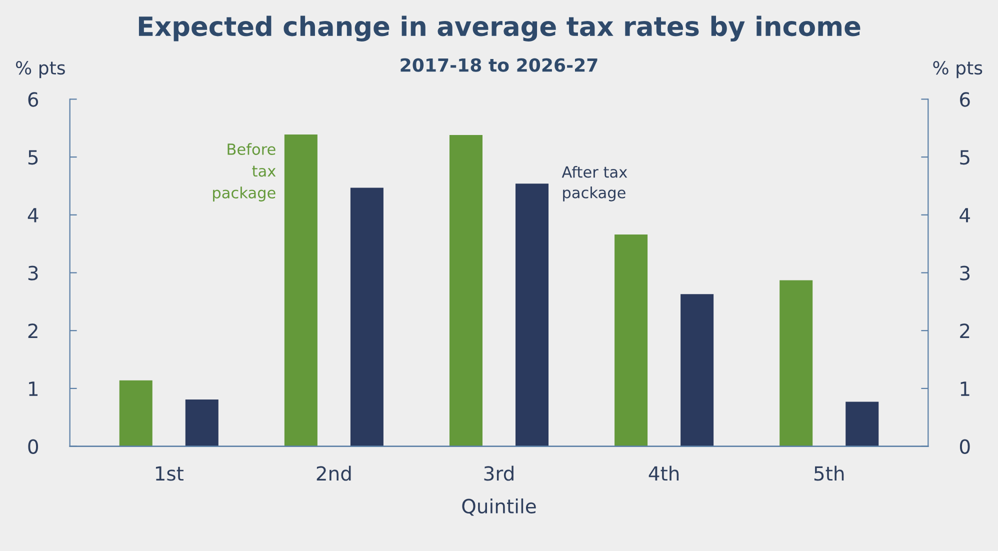 The height and width of the screenshot is (551, 998). What do you see at coordinates (333, 473) in the screenshot?
I see `x-tick-label: 2nd` at bounding box center [333, 473].